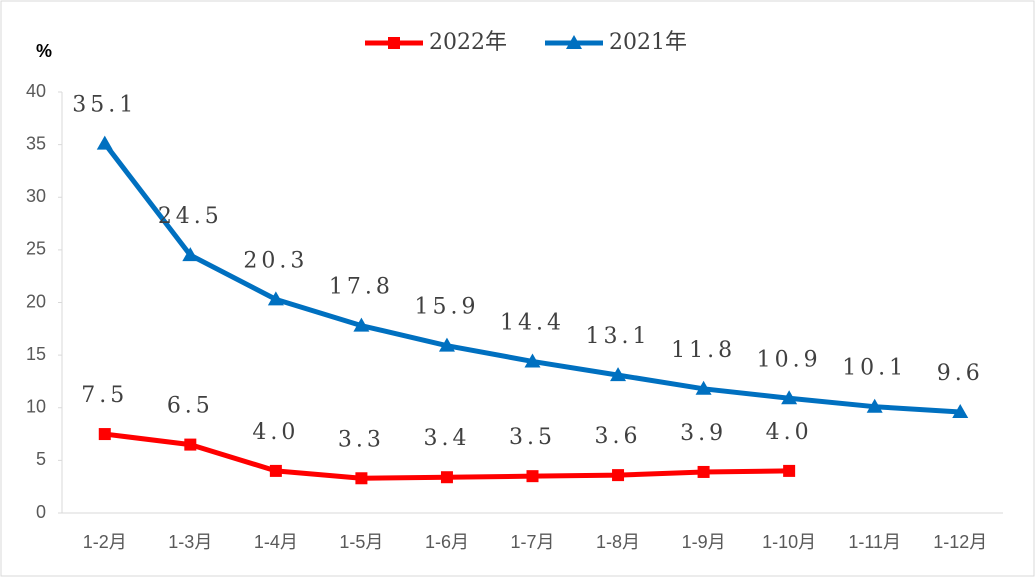 The height and width of the screenshot is (578, 1036). Describe the element at coordinates (275, 260) in the screenshot. I see `data-label: 20.3` at that location.